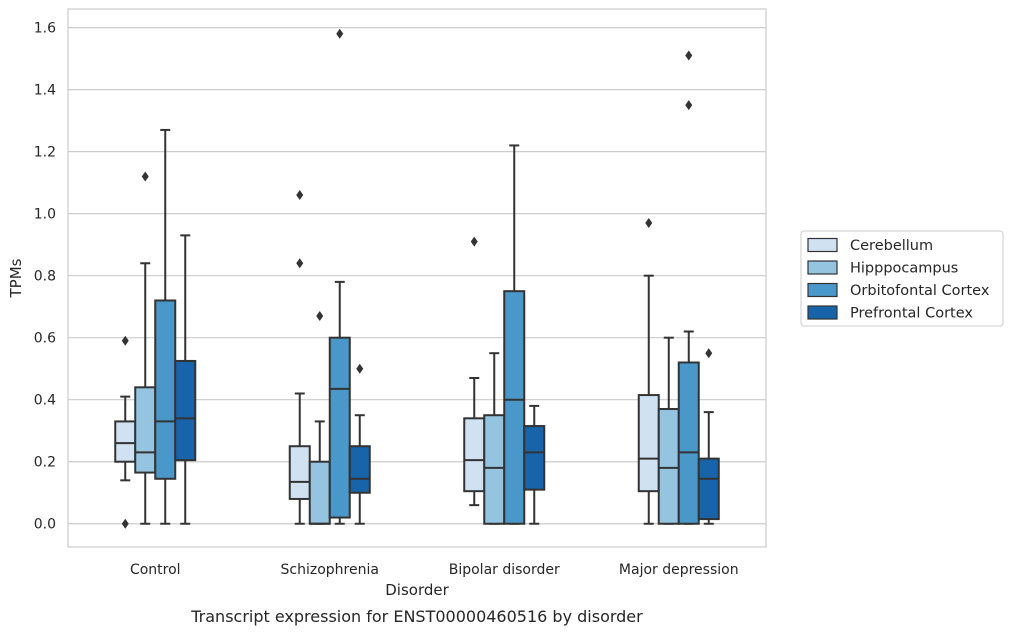 The height and width of the screenshot is (634, 1014). What do you see at coordinates (45, 215) in the screenshot?
I see `y-tick-label: 1.0` at bounding box center [45, 215].